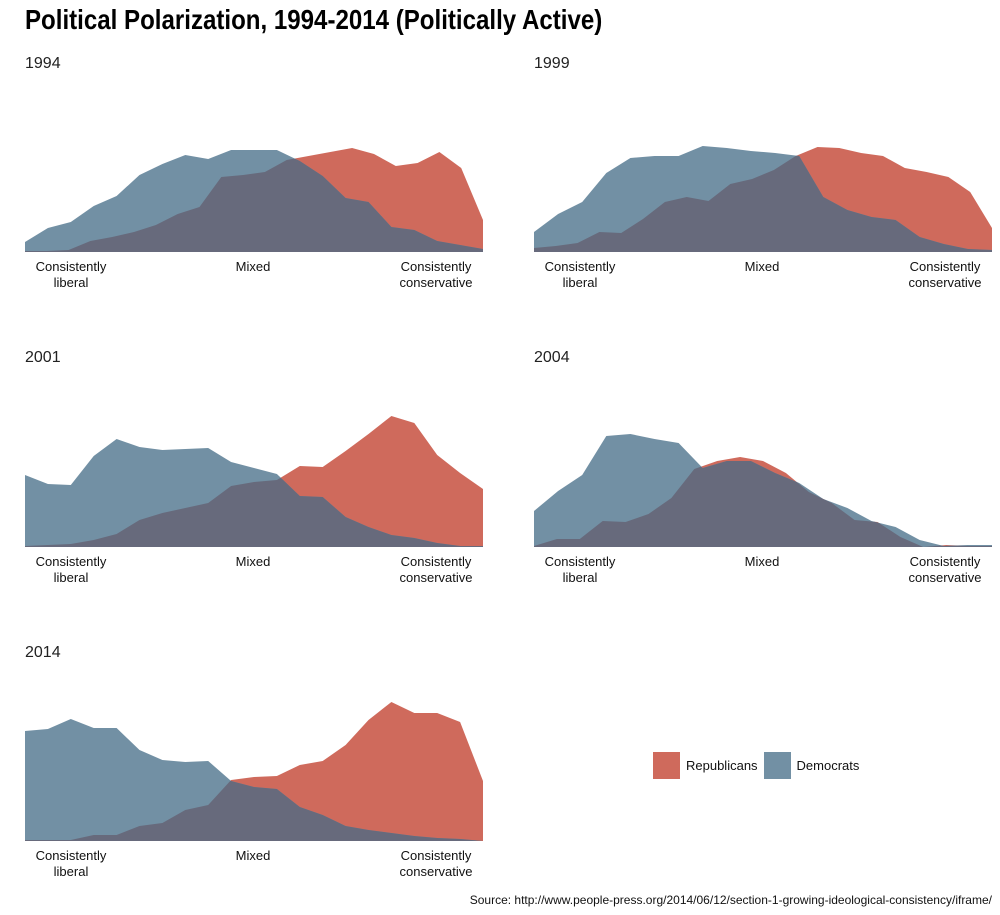  I want to click on panel-chart-1994, so click(254, 200).